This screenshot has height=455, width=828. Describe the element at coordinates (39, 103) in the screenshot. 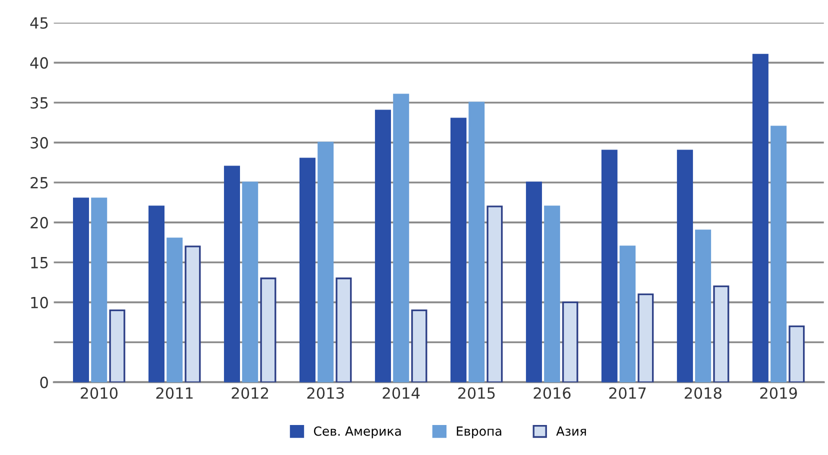

I see `y-tick-label: 35` at that location.